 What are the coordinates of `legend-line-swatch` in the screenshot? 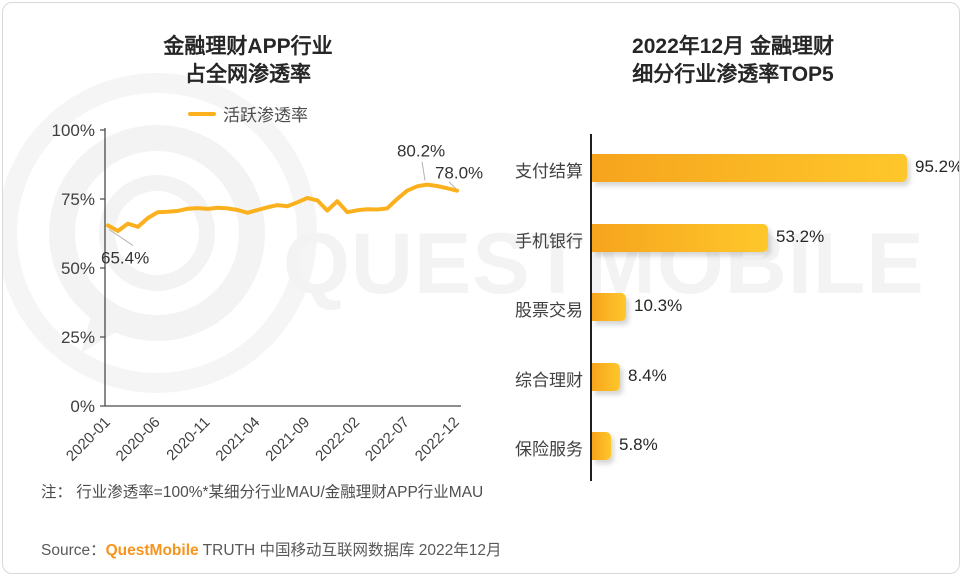 It's located at (202, 113).